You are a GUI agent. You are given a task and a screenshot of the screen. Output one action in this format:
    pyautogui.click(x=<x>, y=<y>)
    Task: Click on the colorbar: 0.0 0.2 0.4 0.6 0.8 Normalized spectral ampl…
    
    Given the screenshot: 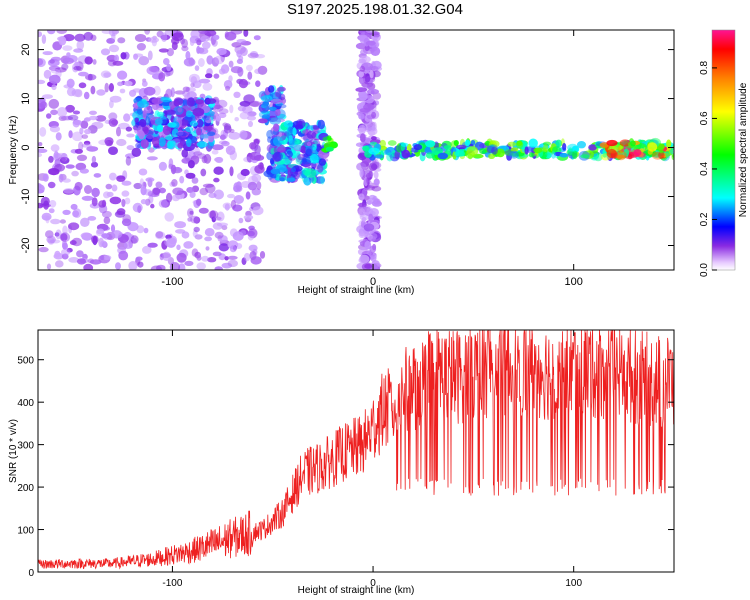 What is the action you would take?
    pyautogui.click(x=724, y=153)
    